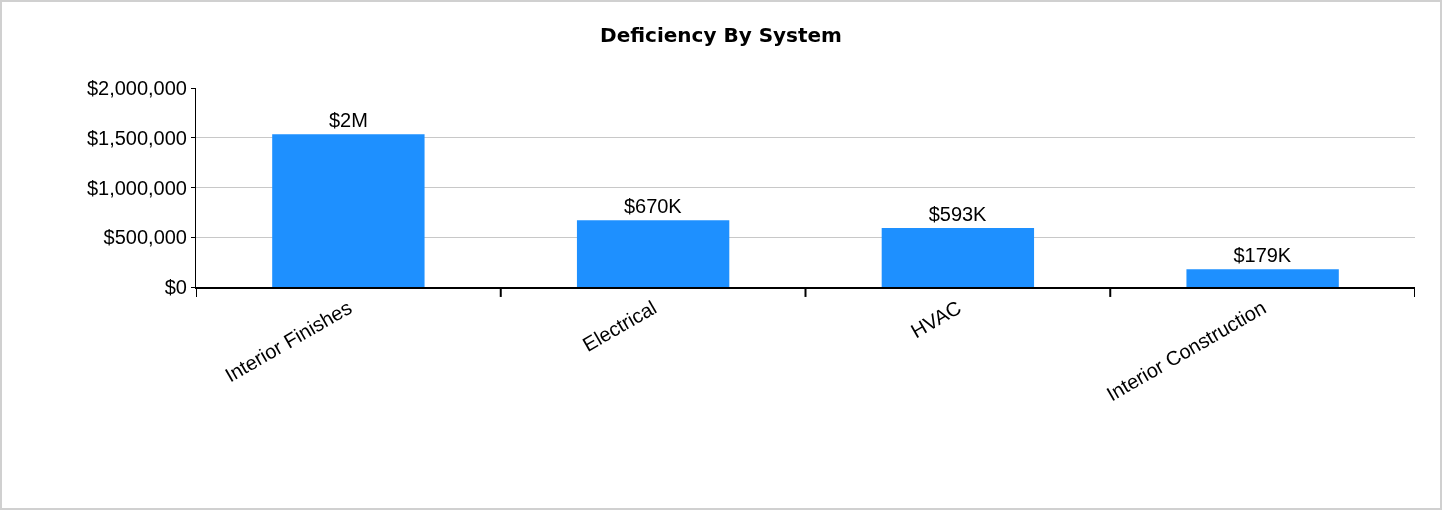  Describe the element at coordinates (653, 206) in the screenshot. I see `data-label: $670K` at that location.